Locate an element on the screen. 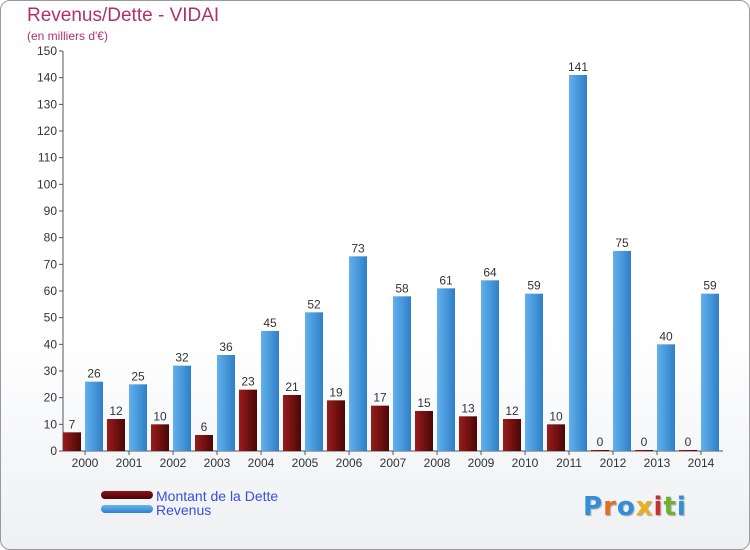 This screenshot has width=750, height=550. data-label-revenus: 26 is located at coordinates (94, 374).